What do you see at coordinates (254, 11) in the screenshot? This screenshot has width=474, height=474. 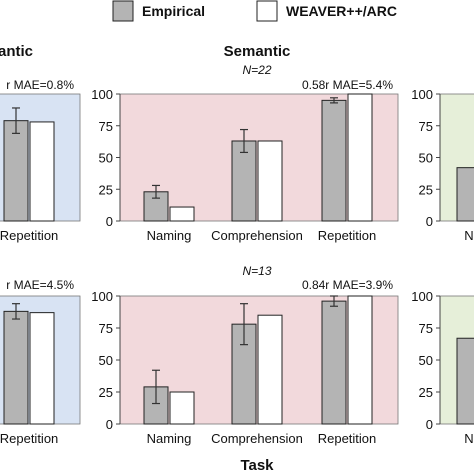 I see `legend: Empirical WEAVER++/ARC` at bounding box center [254, 11].